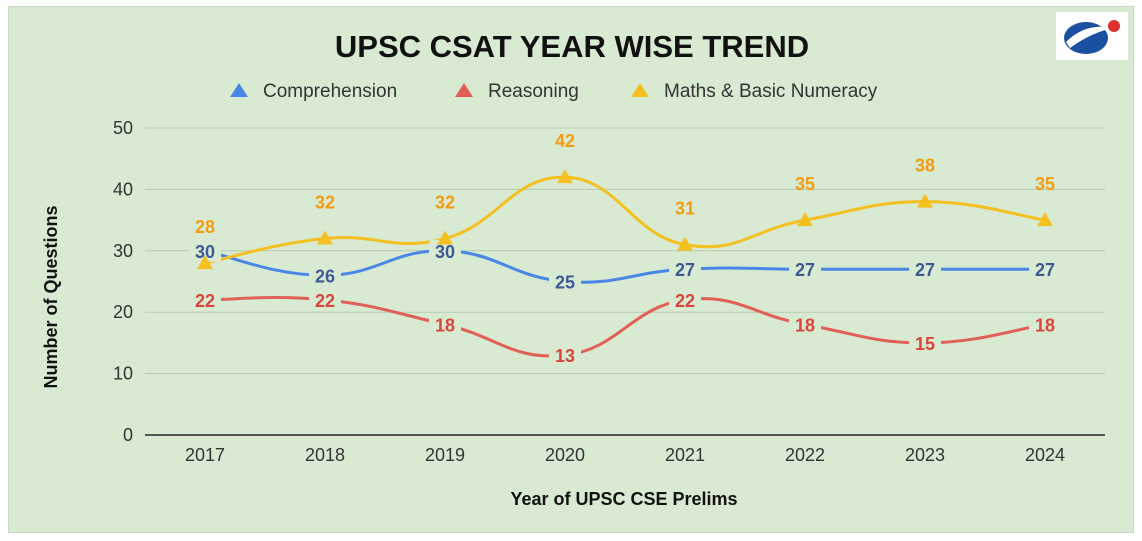 This screenshot has height=541, width=1142. Describe the element at coordinates (925, 455) in the screenshot. I see `x-tick-label: 2023` at that location.